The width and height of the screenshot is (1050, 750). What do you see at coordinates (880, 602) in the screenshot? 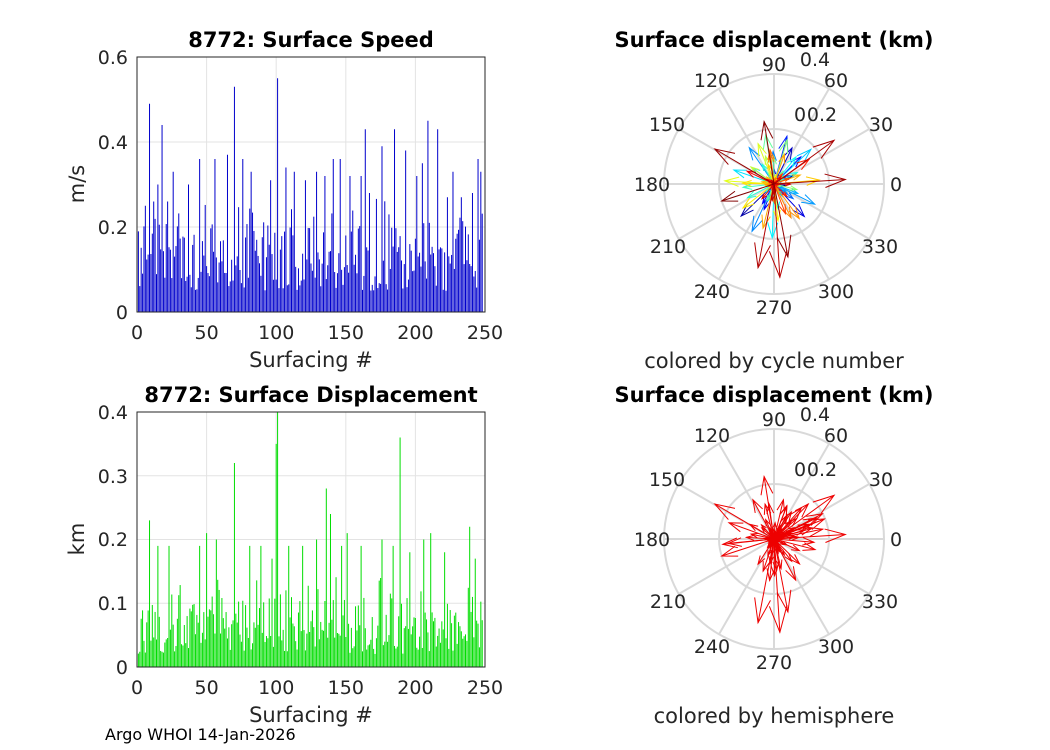
I see `polar-hemisphere-angle-label: 330` at bounding box center [880, 602].